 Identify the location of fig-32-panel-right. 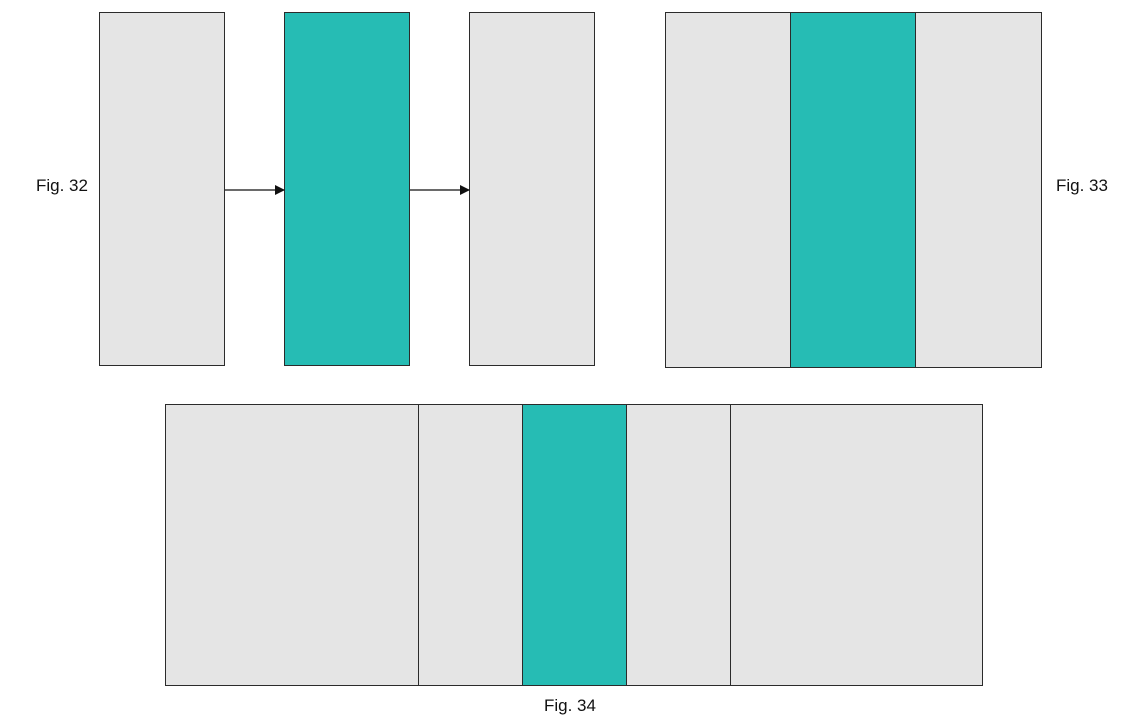
(532, 189).